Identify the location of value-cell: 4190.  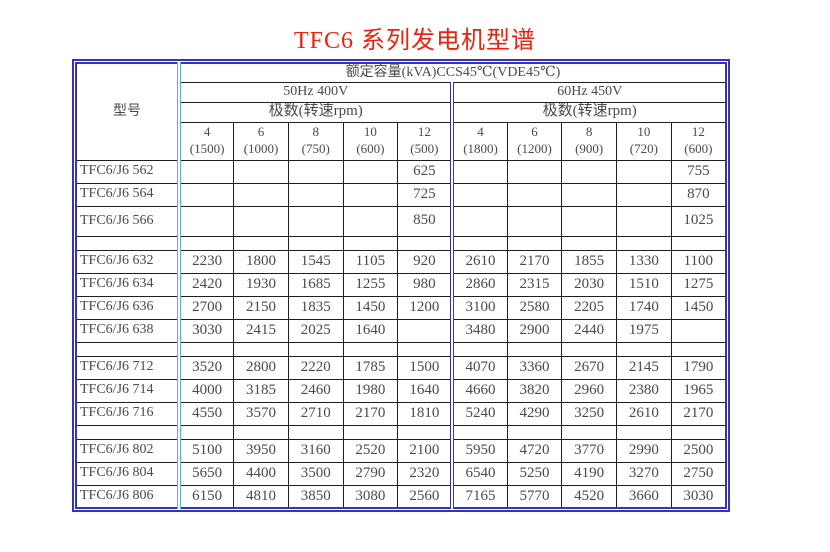
(589, 473).